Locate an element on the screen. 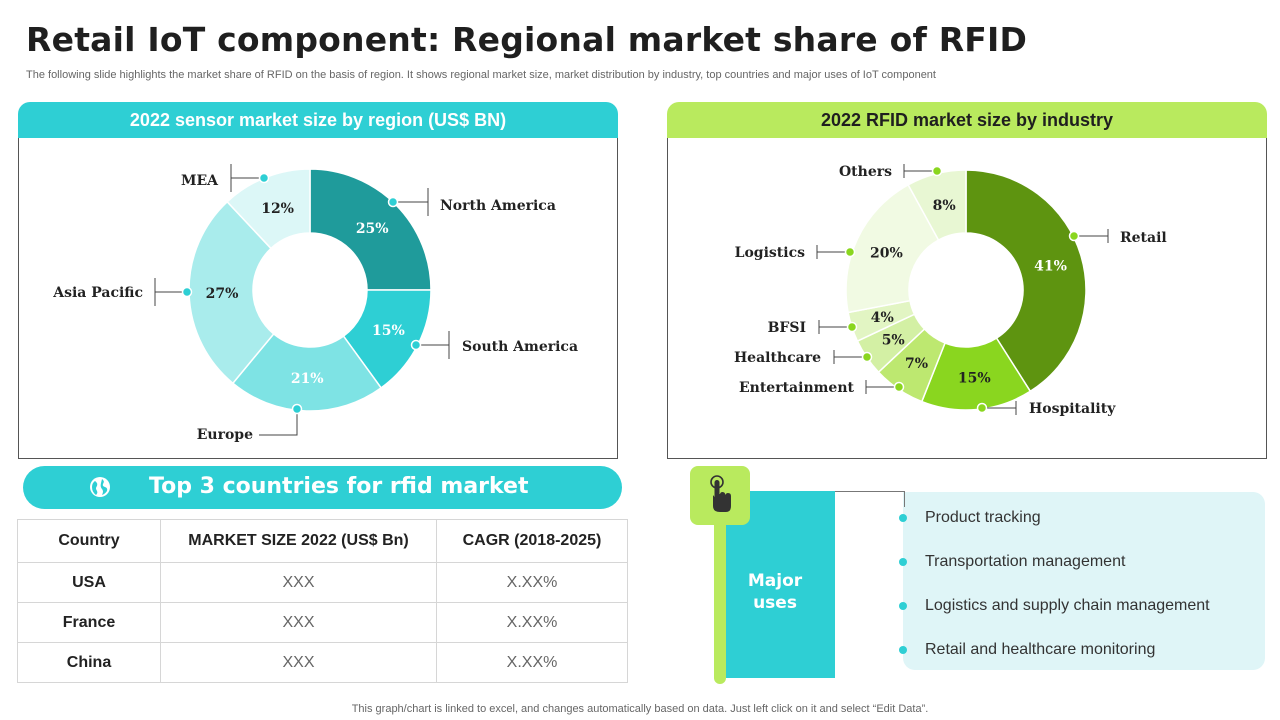  use-label: Transportation management is located at coordinates (1025, 561).